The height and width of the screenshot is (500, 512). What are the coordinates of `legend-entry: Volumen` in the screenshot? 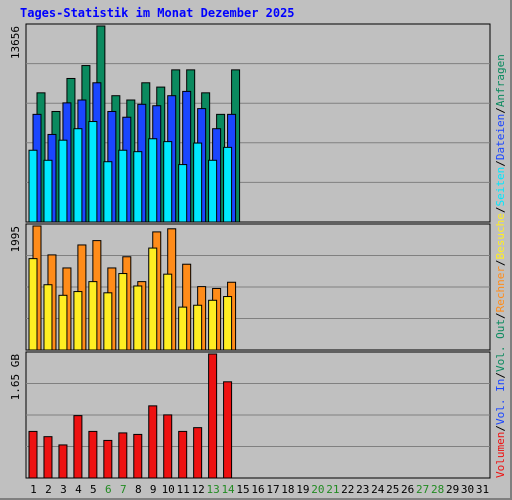 It's located at (500, 455).